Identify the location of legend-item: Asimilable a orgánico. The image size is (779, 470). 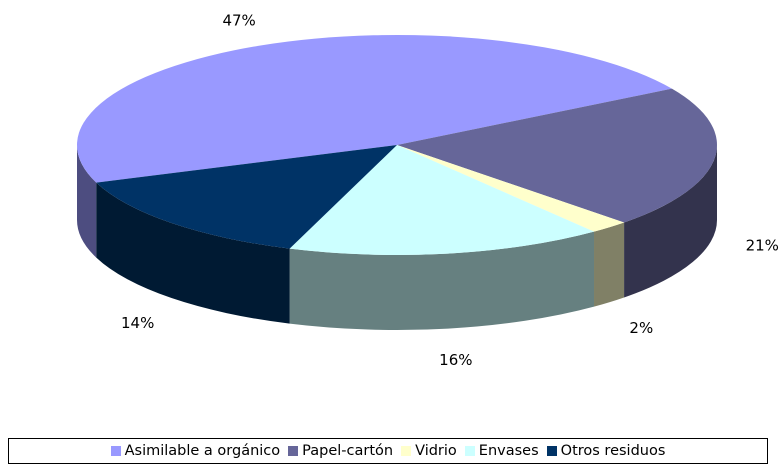
(195, 451).